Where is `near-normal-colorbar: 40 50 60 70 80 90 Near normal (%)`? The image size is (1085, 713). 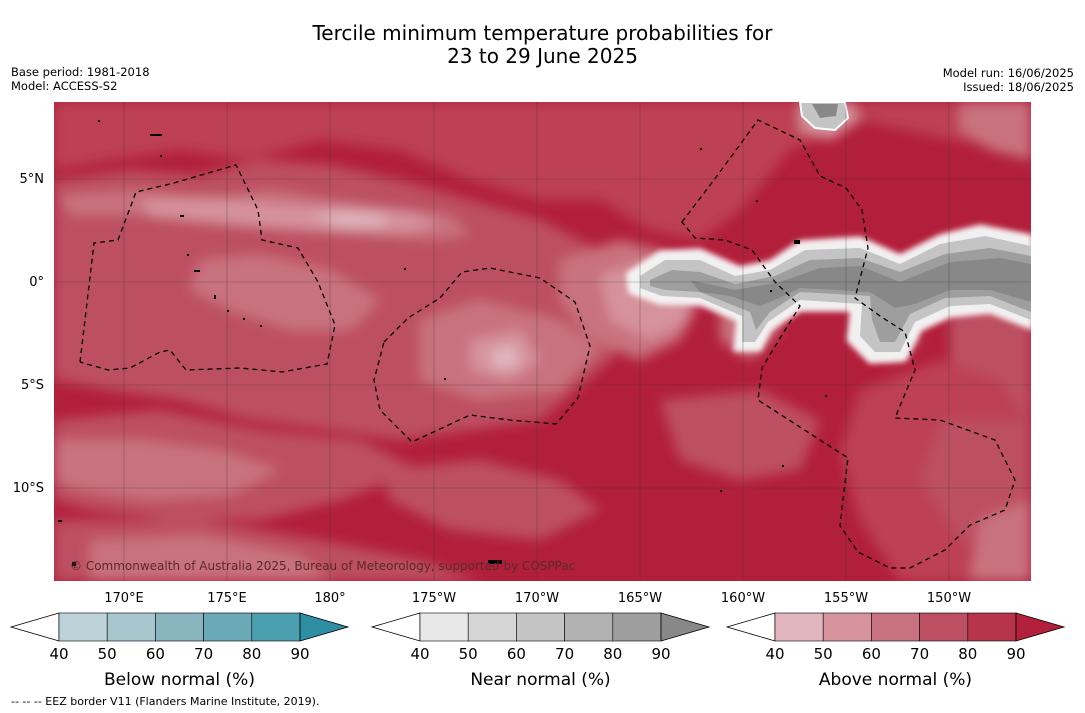
near-normal-colorbar: 40 50 60 70 80 90 Near normal (%) is located at coordinates (540, 651).